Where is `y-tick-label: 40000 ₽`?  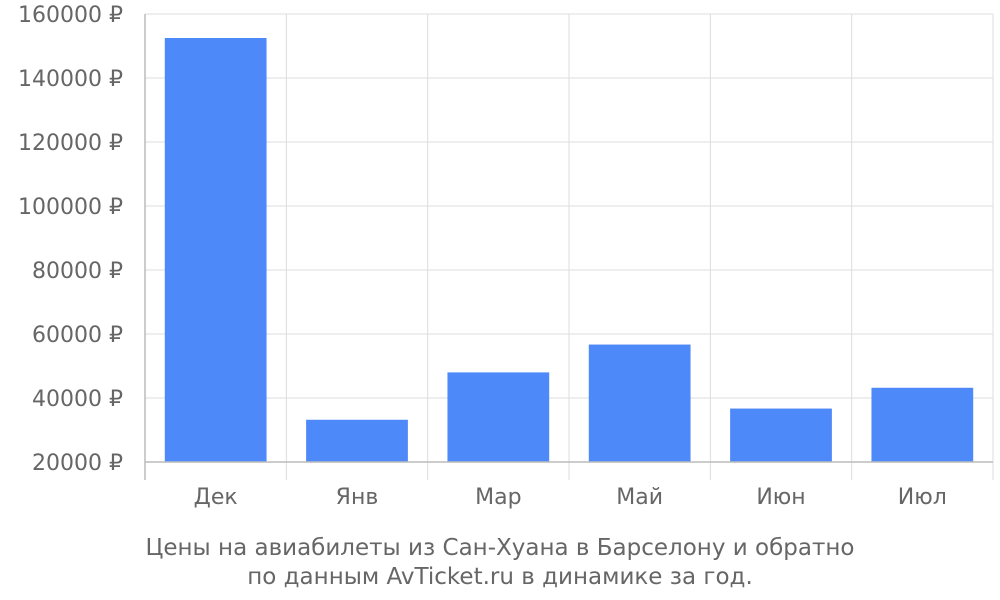 y-tick-label: 40000 ₽ is located at coordinates (77, 399).